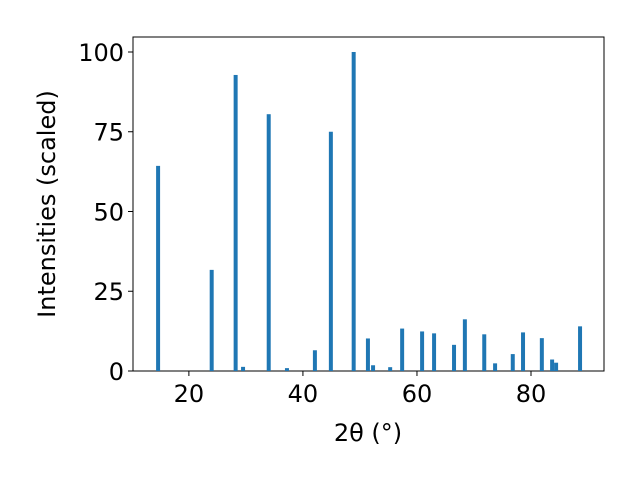  Describe the element at coordinates (47, 204) in the screenshot. I see `y-axis-label: Intensities (scaled)` at that location.